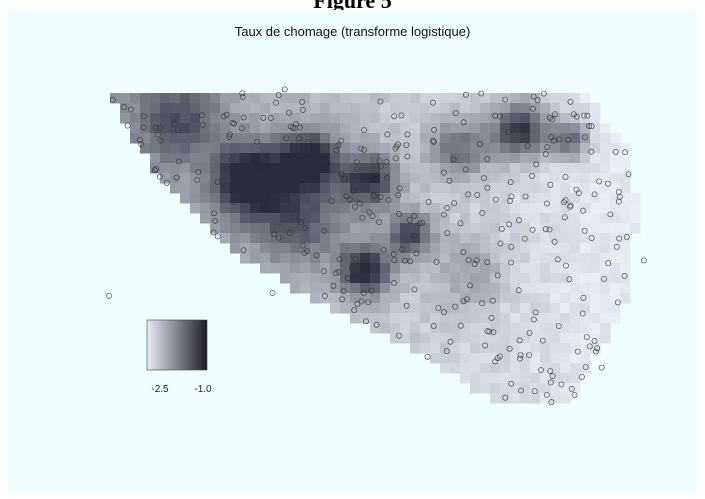  Describe the element at coordinates (203, 389) in the screenshot. I see `colorbar-tick-high: -1.0` at that location.